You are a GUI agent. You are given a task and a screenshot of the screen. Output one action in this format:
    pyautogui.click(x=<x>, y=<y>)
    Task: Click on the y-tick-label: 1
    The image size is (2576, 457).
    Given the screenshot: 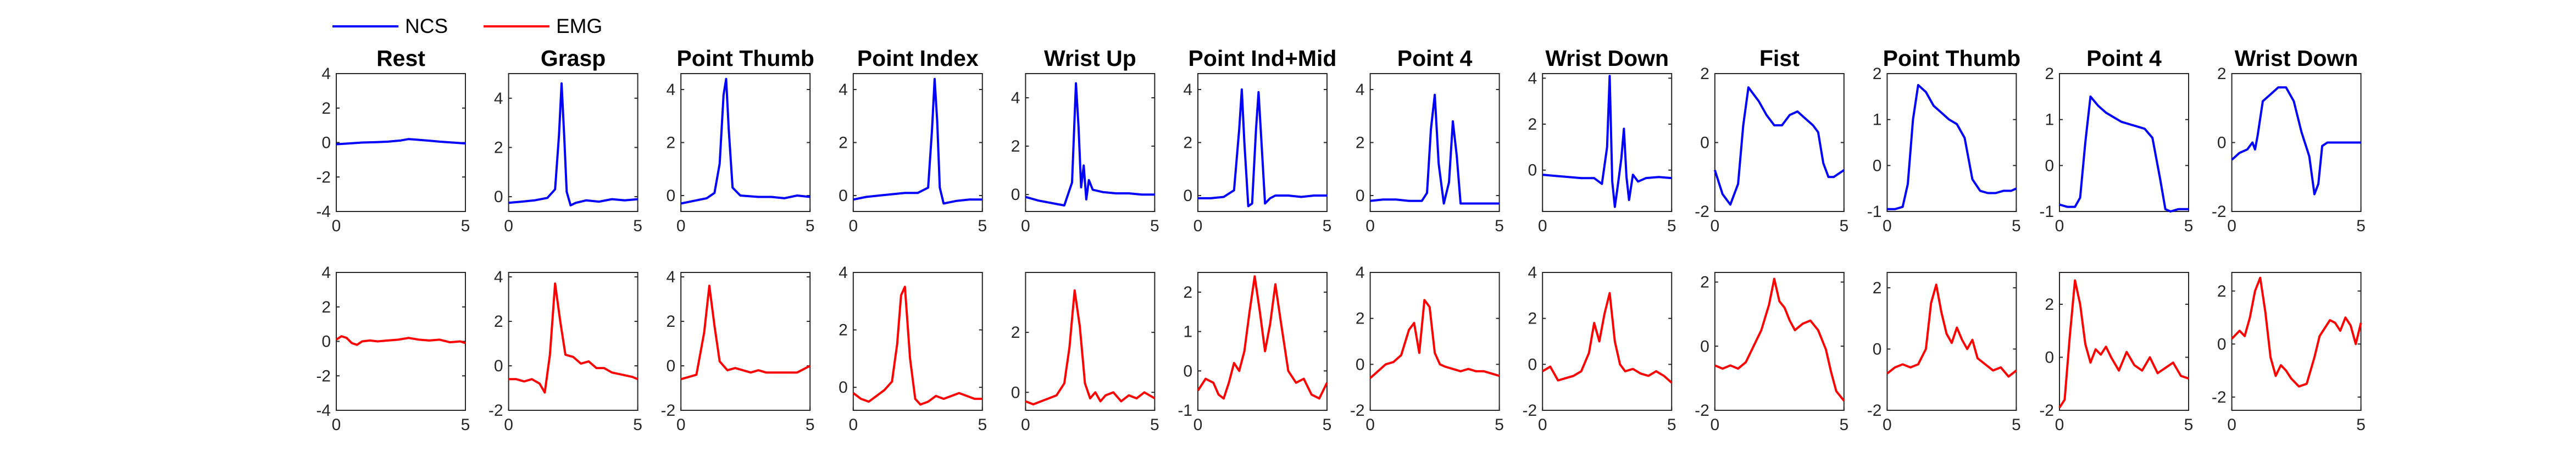 What is the action you would take?
    pyautogui.click(x=2049, y=120)
    